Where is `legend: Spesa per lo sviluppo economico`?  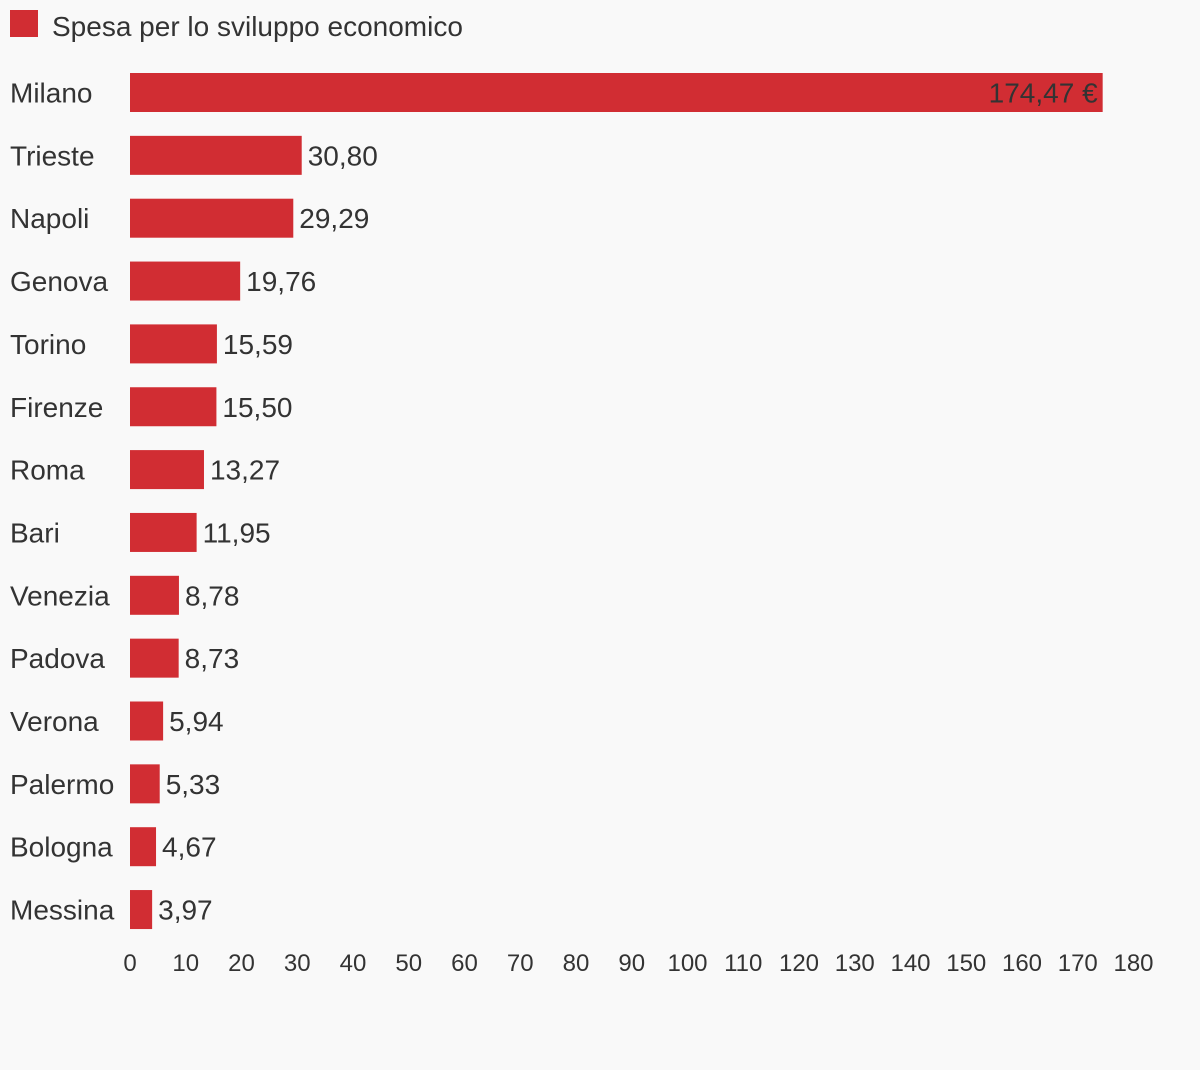
legend: Spesa per lo sviluppo economico is located at coordinates (236, 26).